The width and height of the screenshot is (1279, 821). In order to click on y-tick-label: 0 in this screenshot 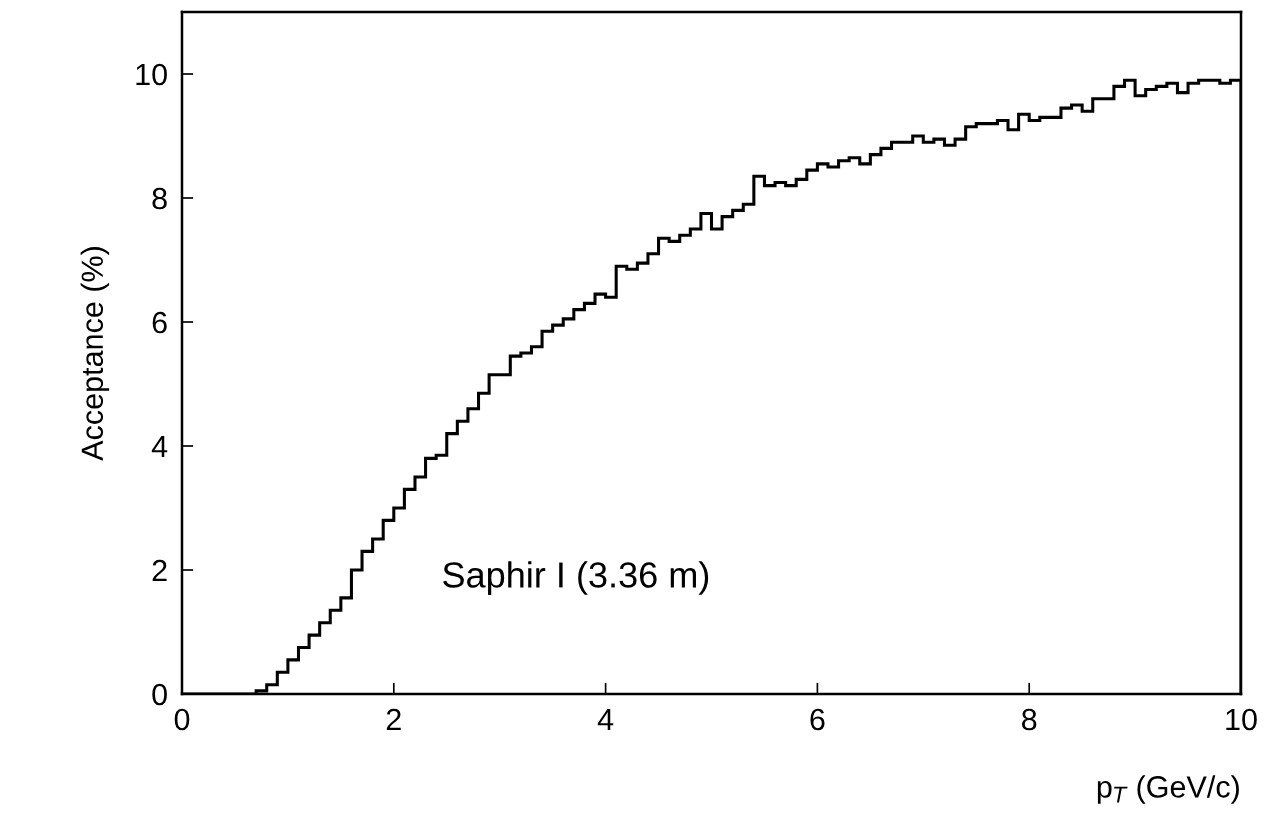, I will do `click(159, 694)`.